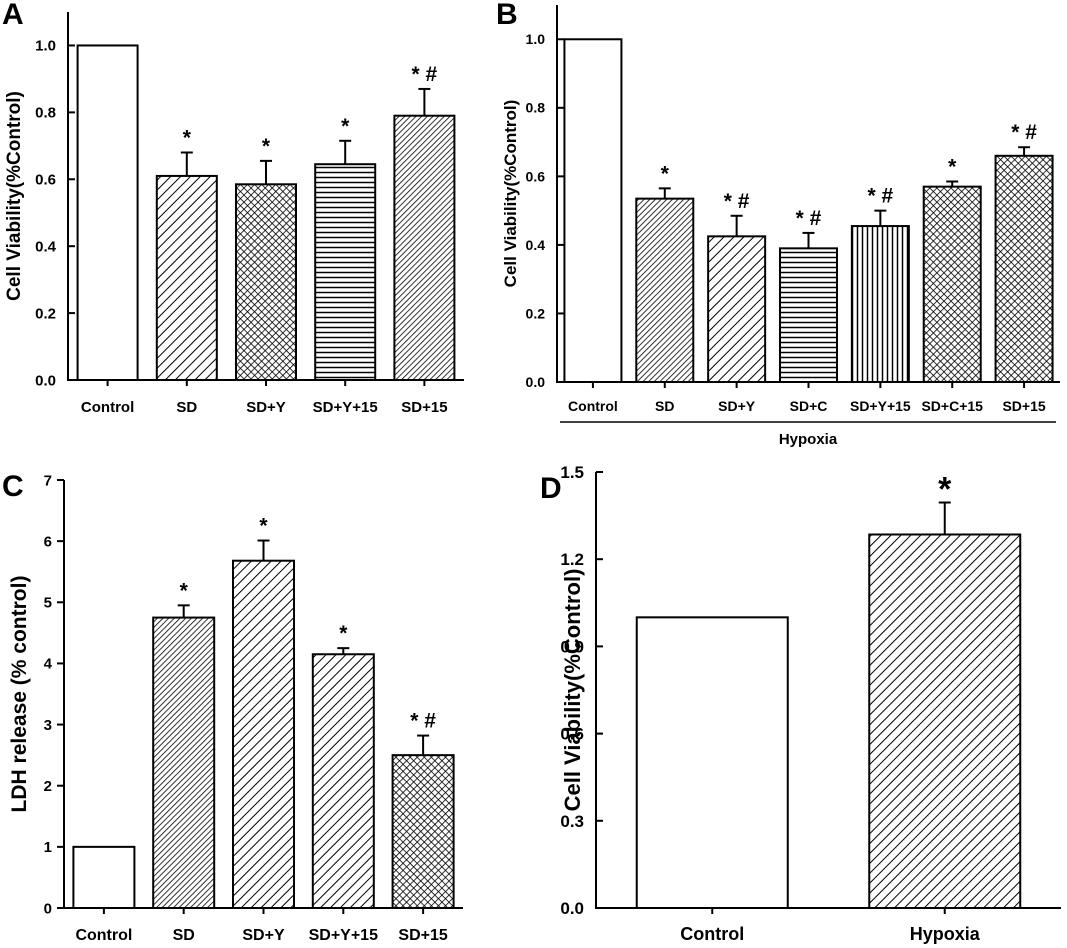 This screenshot has width=1067, height=948. Describe the element at coordinates (13, 486) in the screenshot. I see `panel-letter-c: C` at that location.